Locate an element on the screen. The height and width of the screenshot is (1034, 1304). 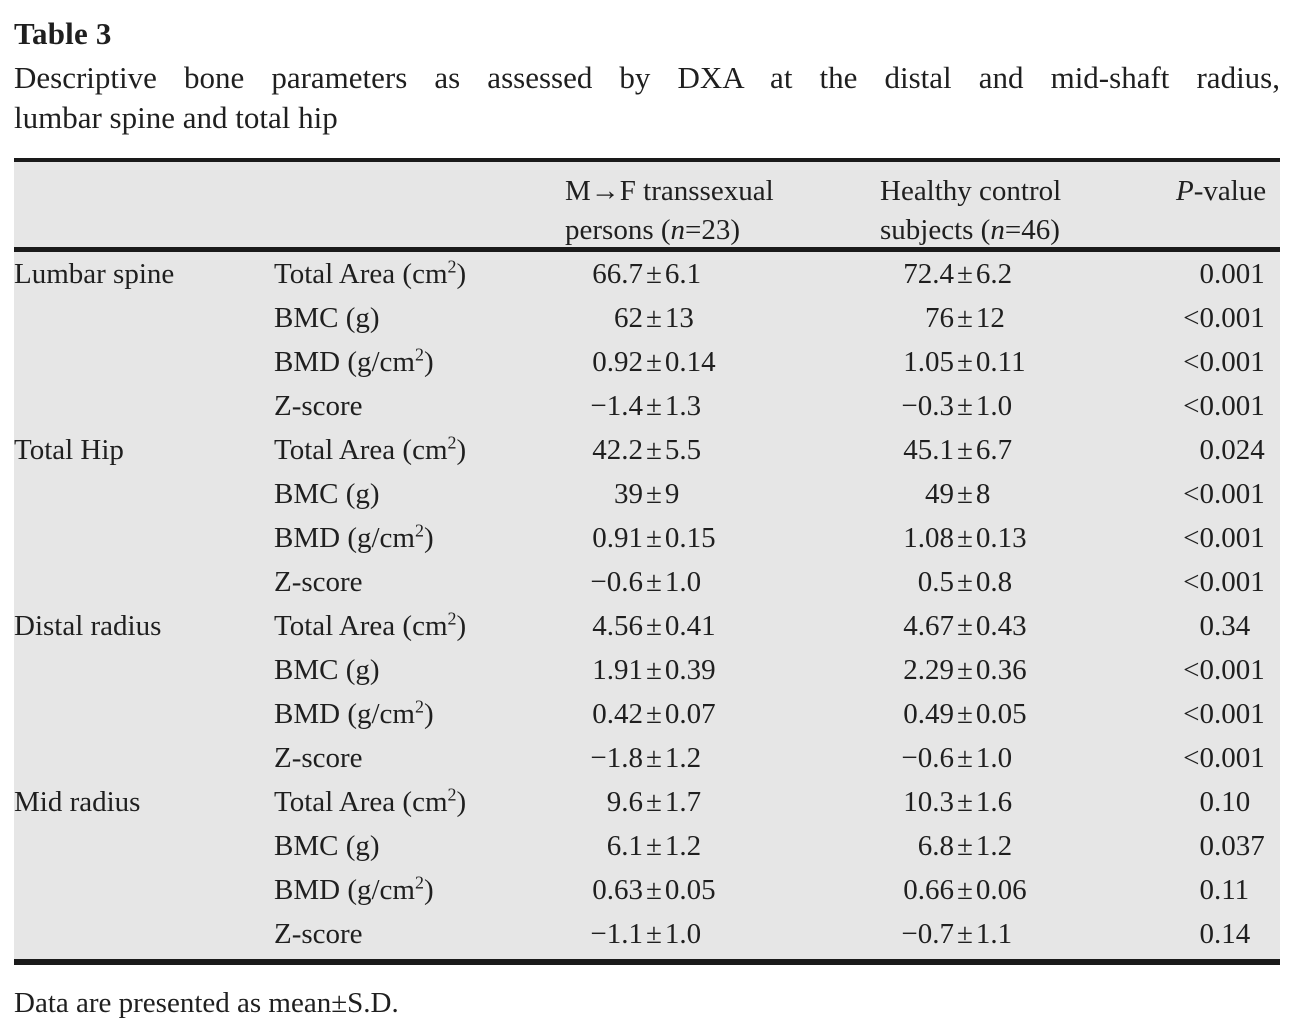
sd-value: 0.13 is located at coordinates (1001, 538).